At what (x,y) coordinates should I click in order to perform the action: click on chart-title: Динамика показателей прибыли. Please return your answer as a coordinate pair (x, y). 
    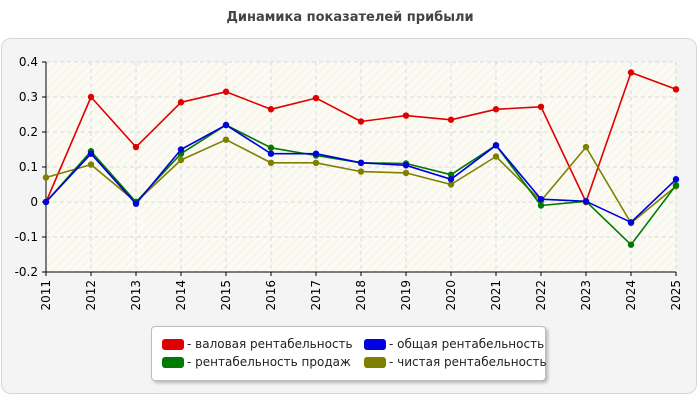
    Looking at the image, I should click on (350, 17).